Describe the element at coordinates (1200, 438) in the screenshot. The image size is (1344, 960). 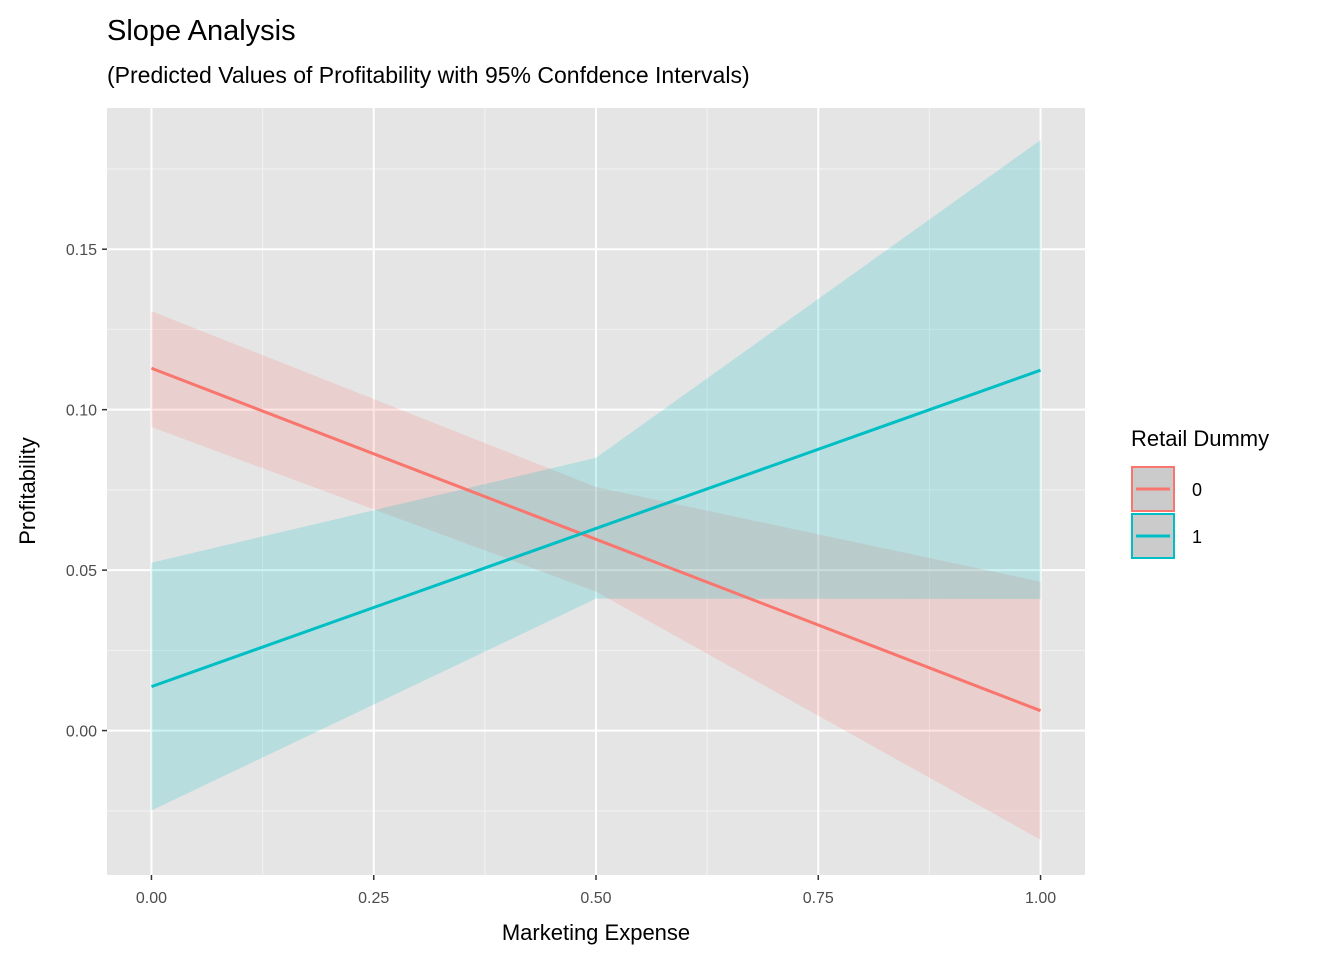
I see `legend-title: Retail Dummy` at that location.